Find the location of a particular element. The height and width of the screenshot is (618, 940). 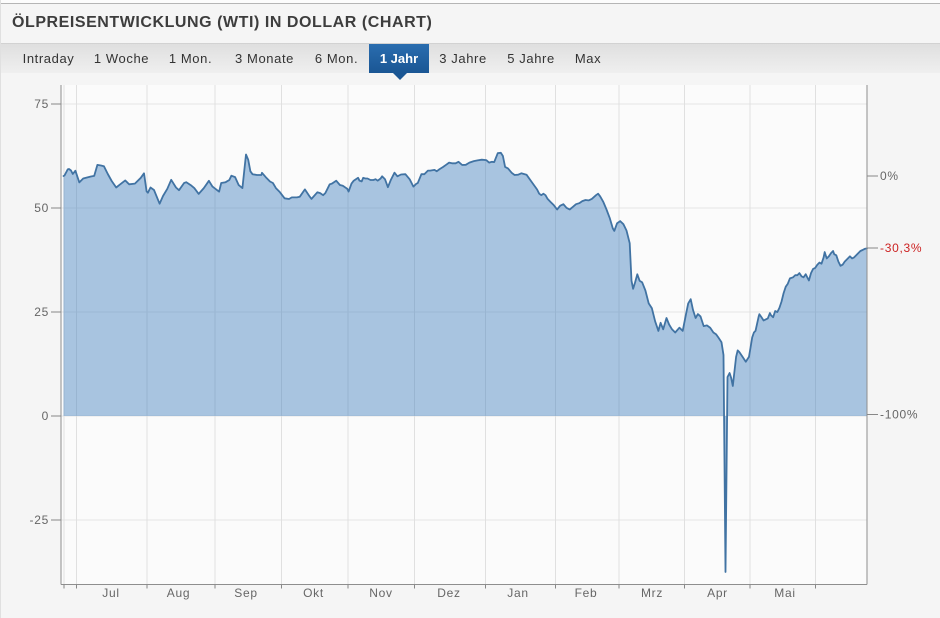

svg-text: -25 is located at coordinates (39, 520).